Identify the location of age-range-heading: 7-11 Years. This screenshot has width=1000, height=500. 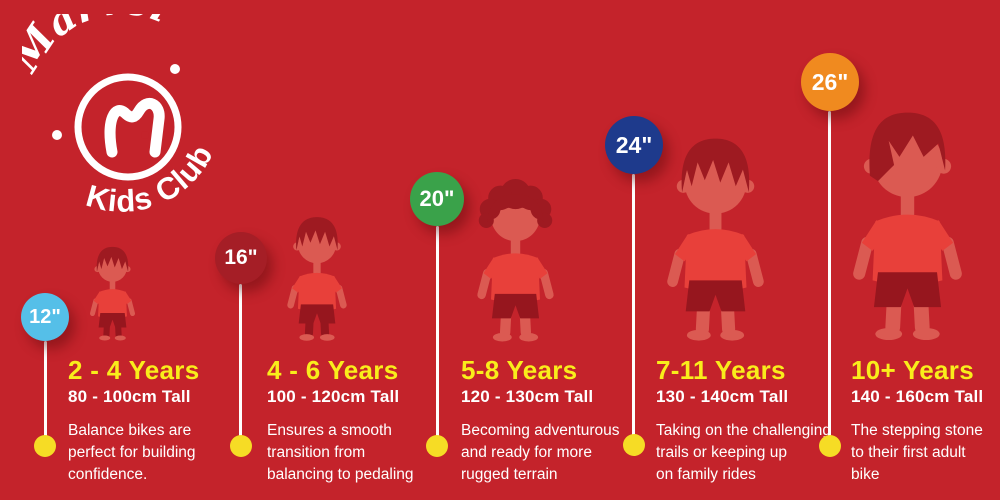
(721, 370).